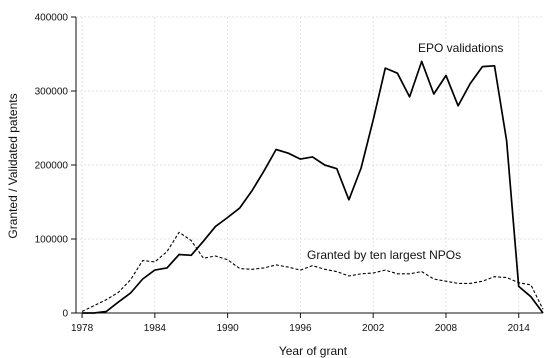  What do you see at coordinates (82, 328) in the screenshot?
I see `x-tick-label: 1978` at bounding box center [82, 328].